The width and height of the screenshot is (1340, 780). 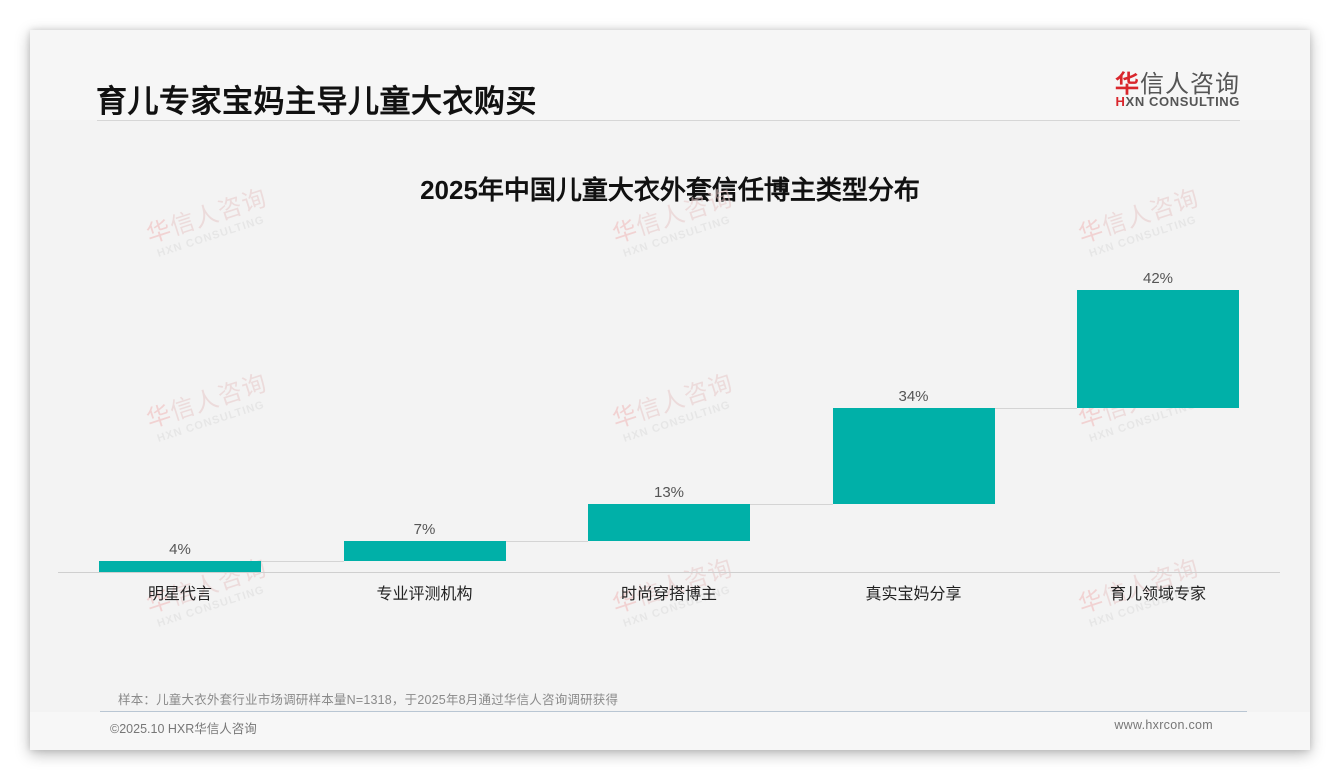 What do you see at coordinates (1177, 101) in the screenshot?
I see `logo-en: HXN CONSULTING` at bounding box center [1177, 101].